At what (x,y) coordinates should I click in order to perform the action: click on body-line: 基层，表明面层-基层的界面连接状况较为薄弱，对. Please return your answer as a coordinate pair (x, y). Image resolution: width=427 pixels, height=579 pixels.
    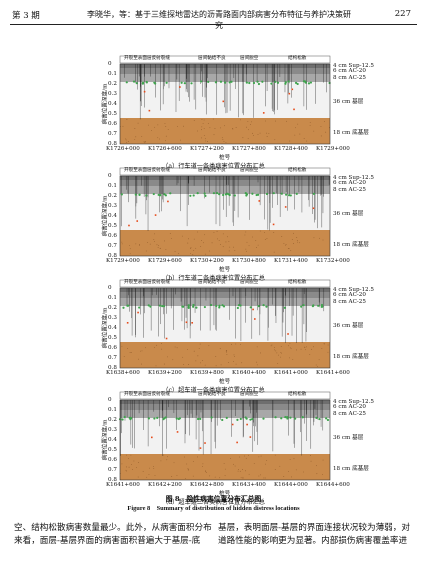
    Looking at the image, I should click on (314, 528).